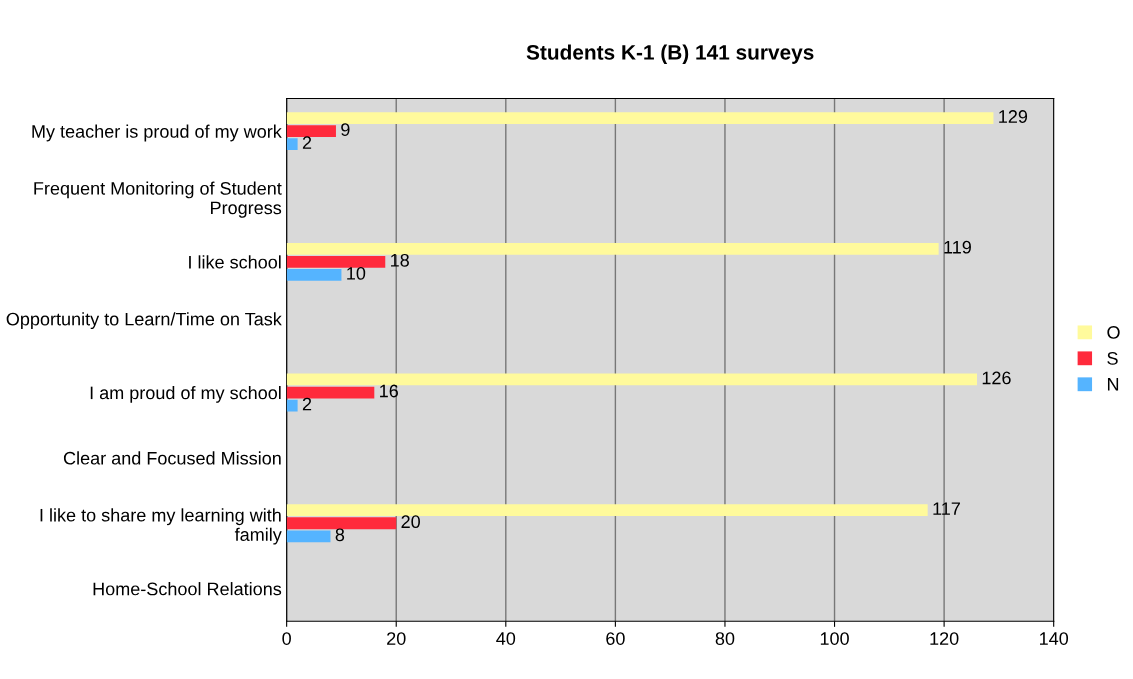 This screenshot has width=1133, height=679. What do you see at coordinates (340, 535) in the screenshot?
I see `data-label: 8` at bounding box center [340, 535].